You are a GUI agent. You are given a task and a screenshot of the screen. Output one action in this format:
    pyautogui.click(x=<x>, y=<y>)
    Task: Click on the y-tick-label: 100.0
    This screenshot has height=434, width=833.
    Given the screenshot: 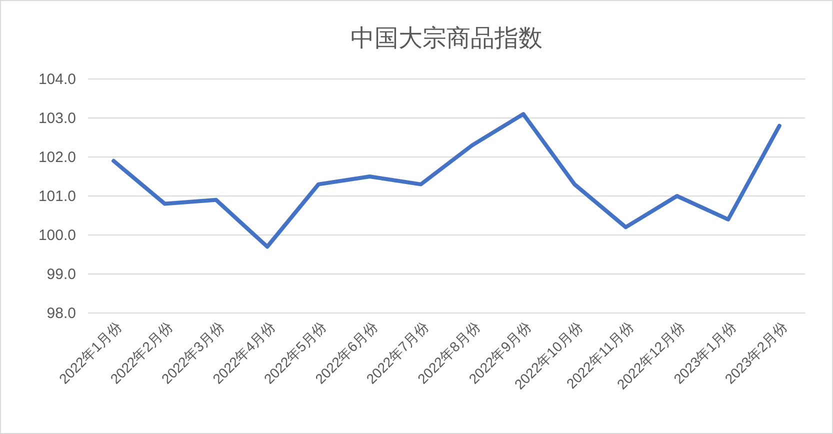 What is the action you would take?
    pyautogui.click(x=57, y=235)
    